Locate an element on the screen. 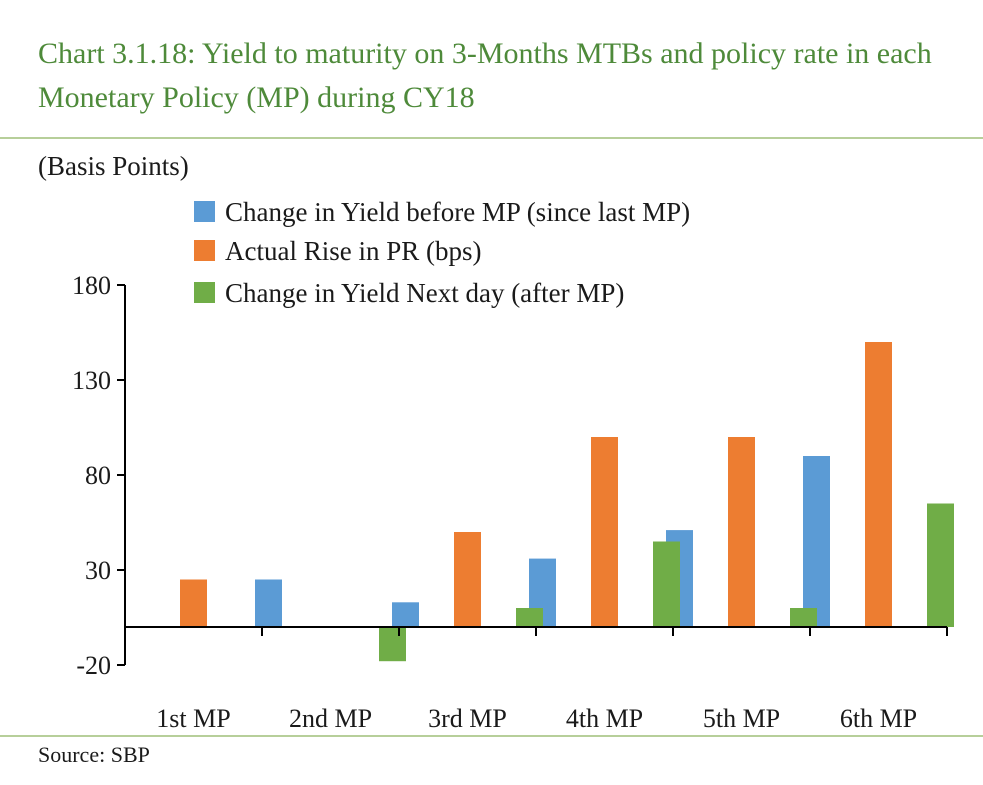  title-divider is located at coordinates (491, 138).